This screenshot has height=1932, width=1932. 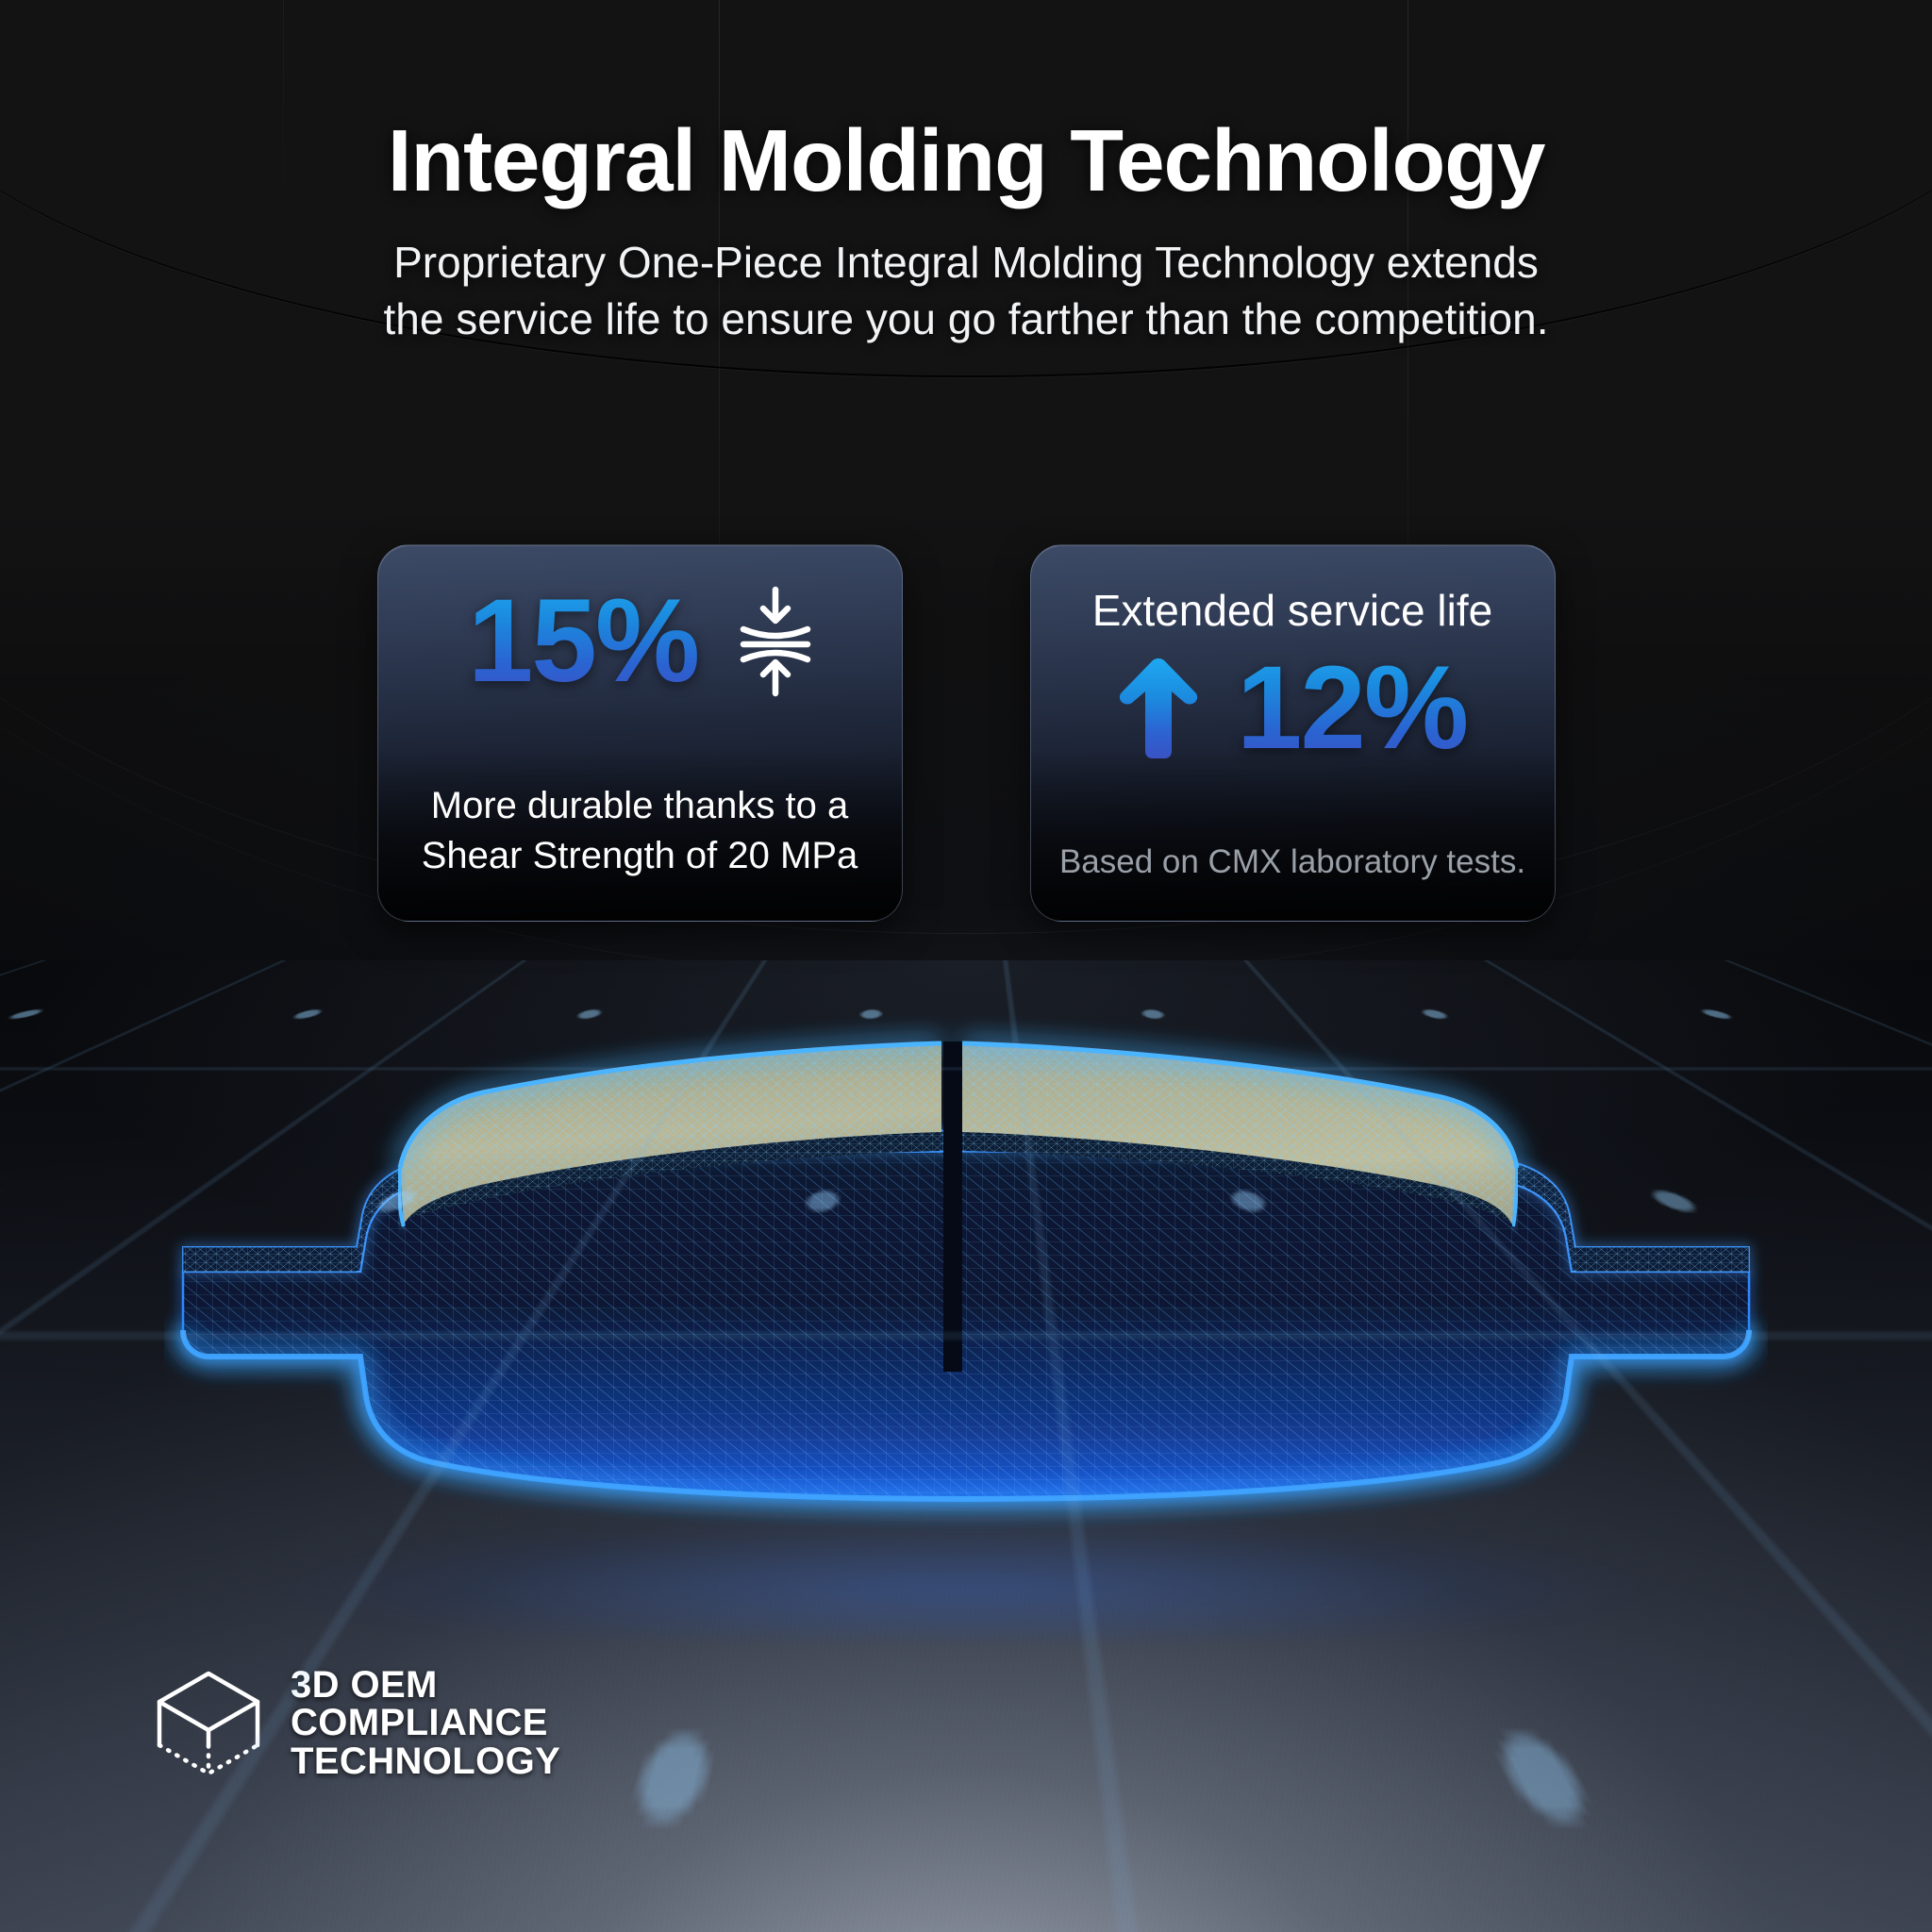 I want to click on page-title: Integral Molding Technology, so click(x=967, y=160).